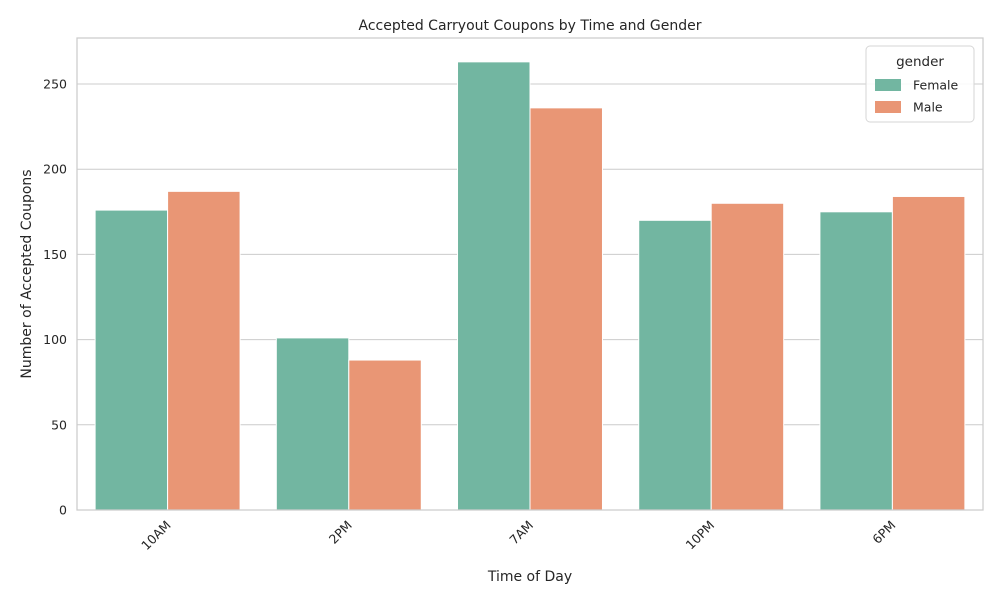 The image size is (1000, 604). What do you see at coordinates (566, 309) in the screenshot?
I see `bar-male-7am` at bounding box center [566, 309].